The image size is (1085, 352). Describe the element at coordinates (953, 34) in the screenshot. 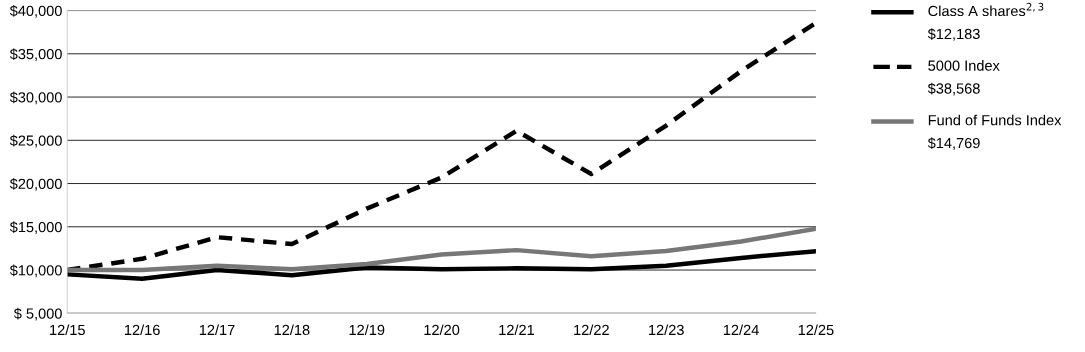

I see `text: $12,183` at that location.